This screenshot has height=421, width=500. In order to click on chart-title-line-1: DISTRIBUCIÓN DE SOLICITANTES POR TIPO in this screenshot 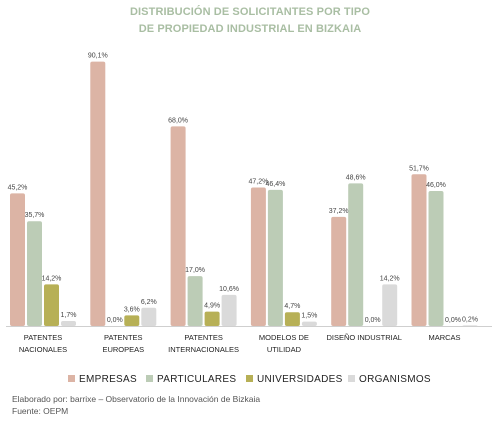, I will do `click(249, 12)`.